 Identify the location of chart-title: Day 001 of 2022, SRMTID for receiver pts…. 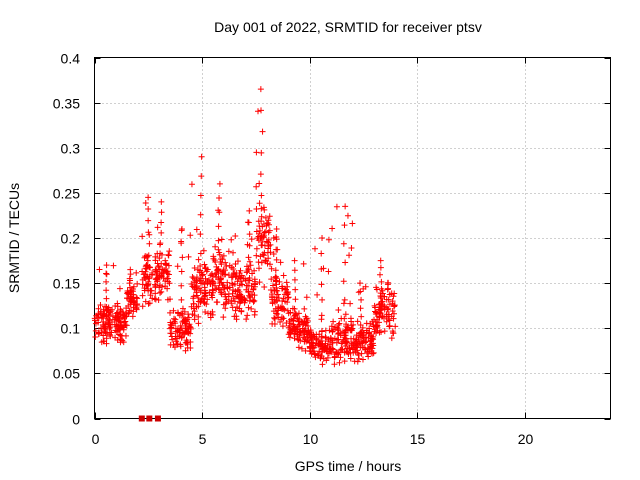
(348, 27).